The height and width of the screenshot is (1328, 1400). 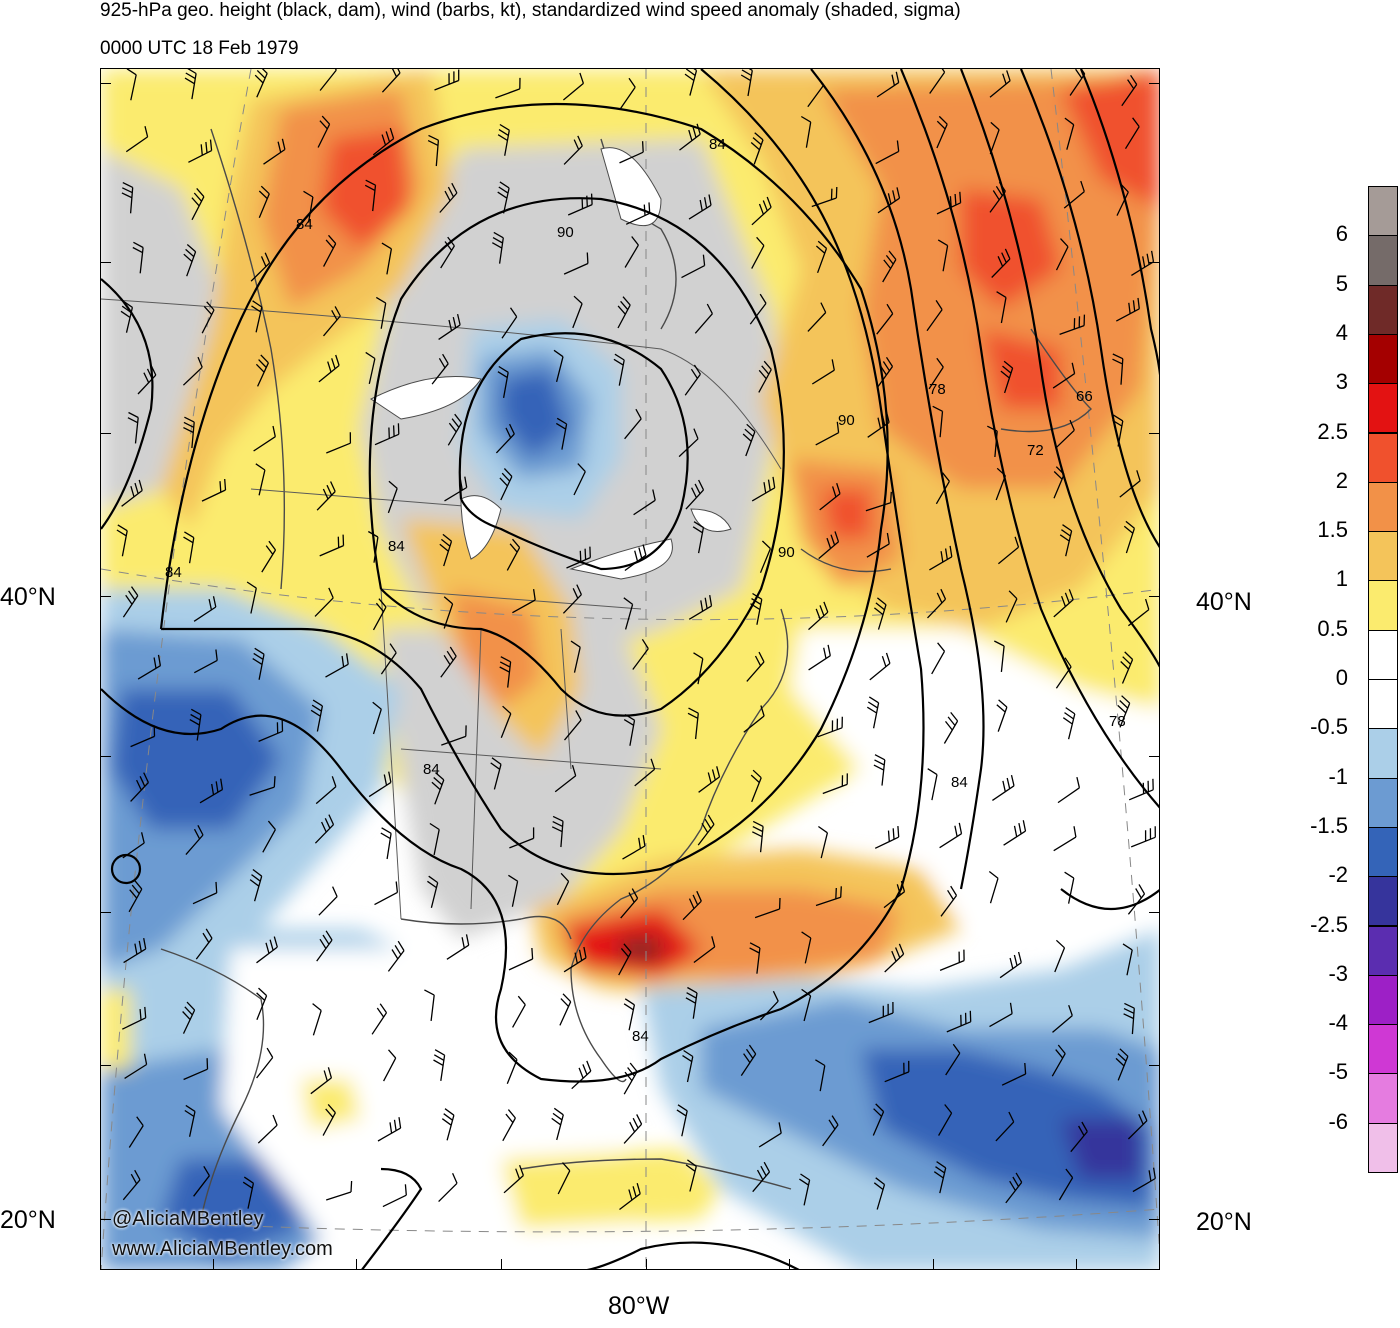 I want to click on lat-label-20n-right: 20°N, so click(x=1224, y=1222).